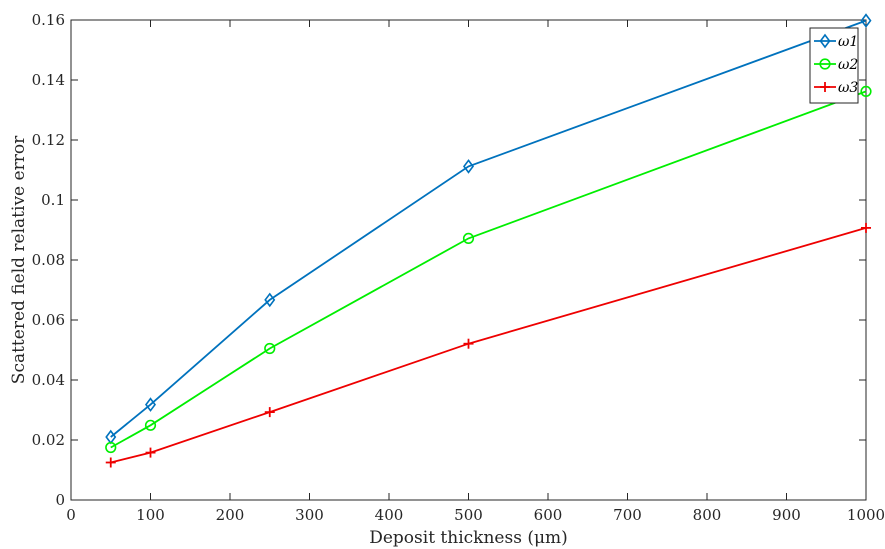 The image size is (885, 549). Describe the element at coordinates (71, 515) in the screenshot. I see `x-tick-label: 0` at that location.